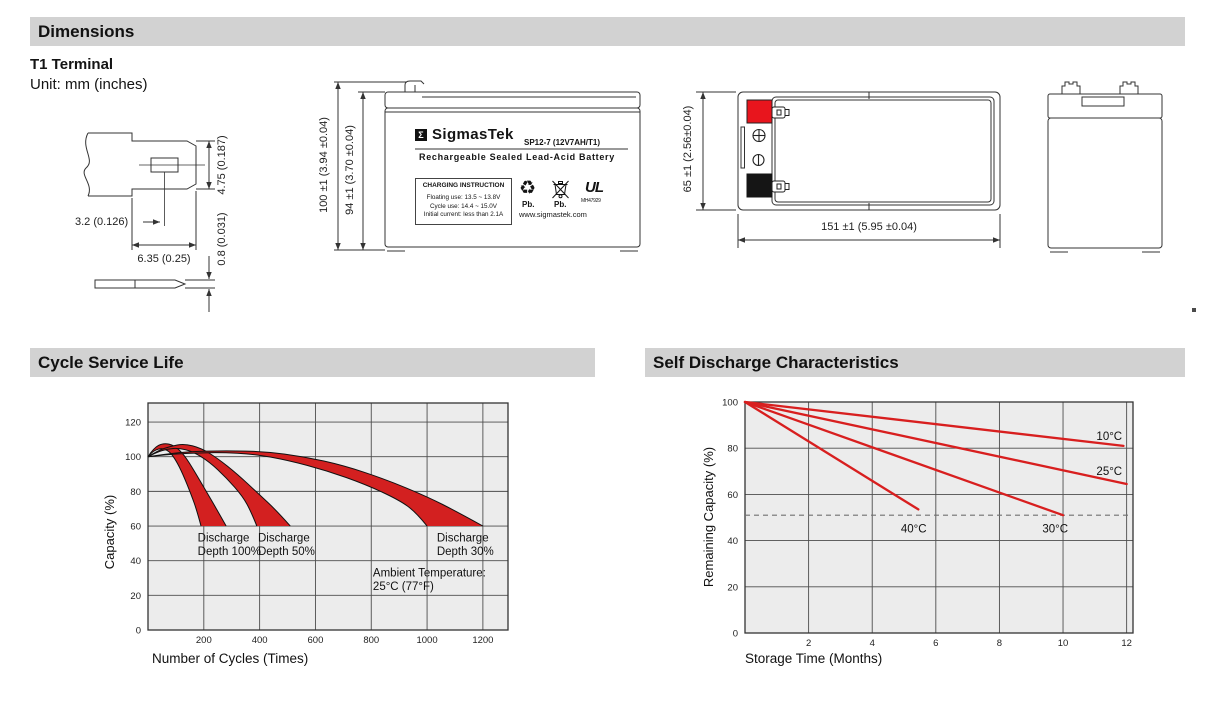  Describe the element at coordinates (528, 188) in the screenshot. I see `recycle-pb-icon: ♻` at that location.